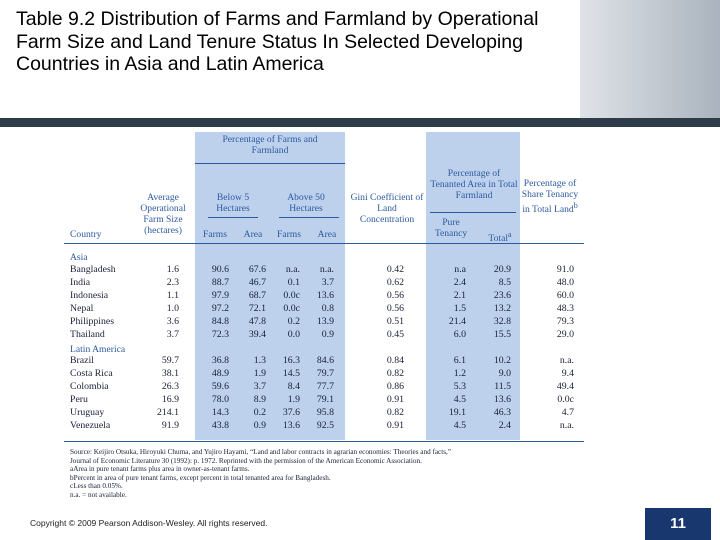 Image resolution: width=720 pixels, height=540 pixels. I want to click on table-cell: 90.6, so click(220, 269).